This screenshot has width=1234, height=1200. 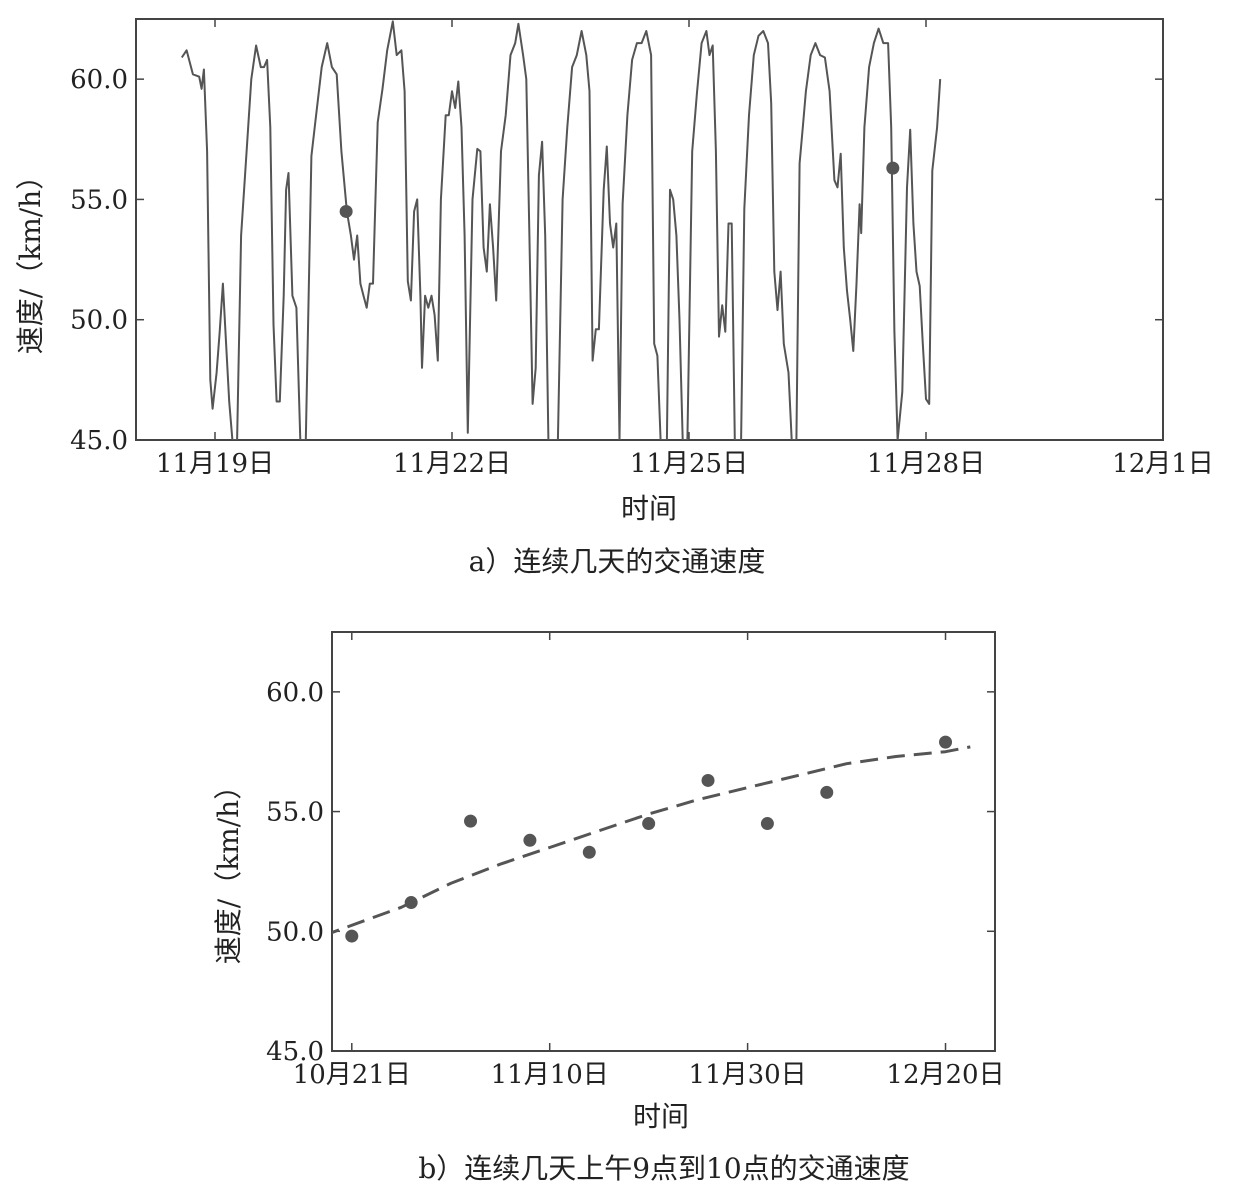 I want to click on plot-area, so click(x=651, y=839).